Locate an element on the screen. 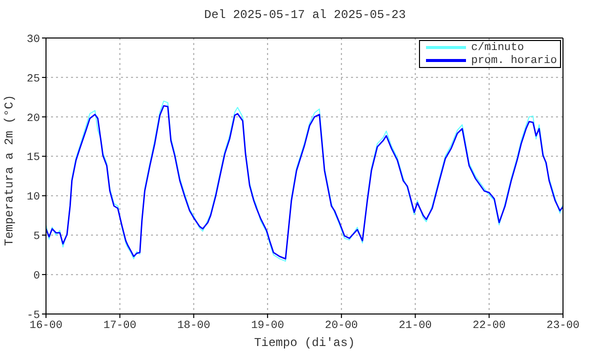  chart-title: Del 2025-05-17 al 2025-05-23 is located at coordinates (305, 15).